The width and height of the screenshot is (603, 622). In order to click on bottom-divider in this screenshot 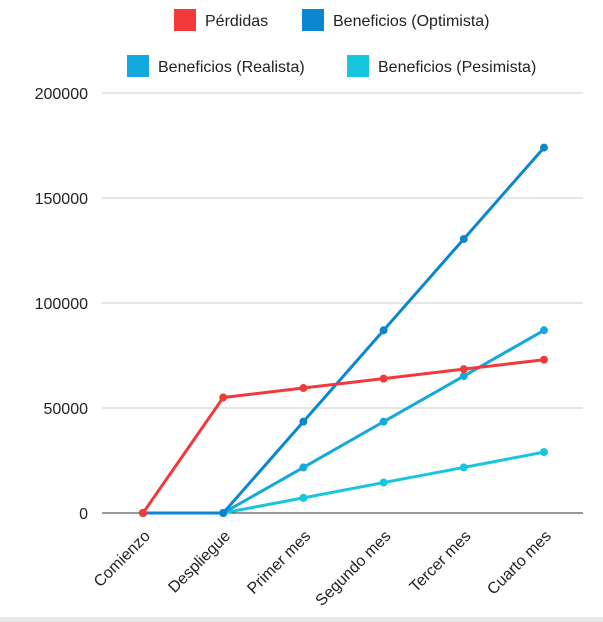, I will do `click(301, 619)`.